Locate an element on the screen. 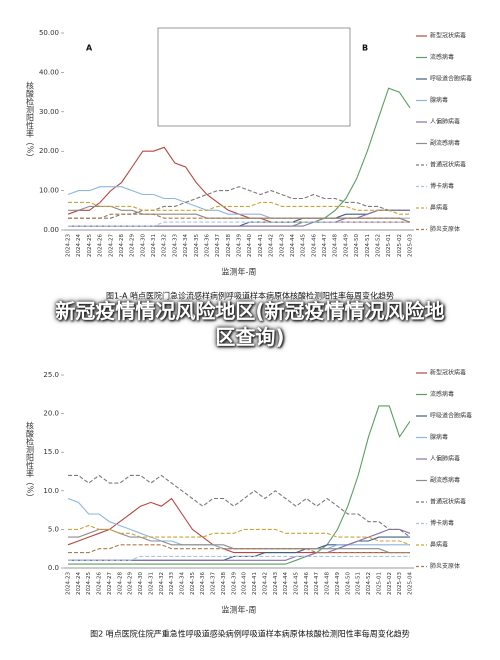 This screenshot has width=500, height=660. x-tick-label: 2024-47 is located at coordinates (325, 245).